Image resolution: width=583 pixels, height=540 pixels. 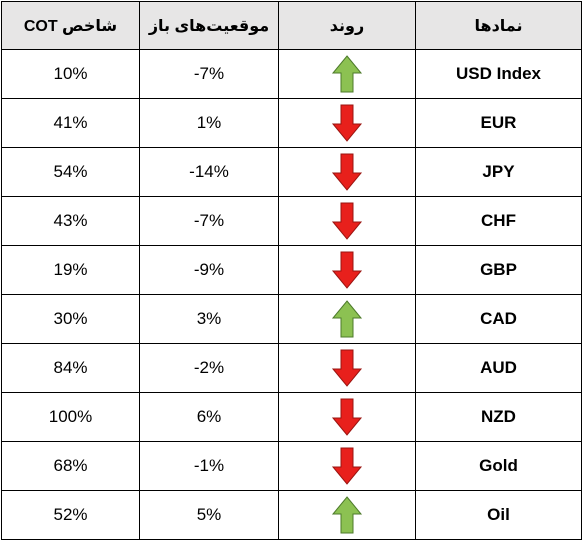 What do you see at coordinates (498, 25) in the screenshot?
I see `header-symbols: نمادها` at bounding box center [498, 25].